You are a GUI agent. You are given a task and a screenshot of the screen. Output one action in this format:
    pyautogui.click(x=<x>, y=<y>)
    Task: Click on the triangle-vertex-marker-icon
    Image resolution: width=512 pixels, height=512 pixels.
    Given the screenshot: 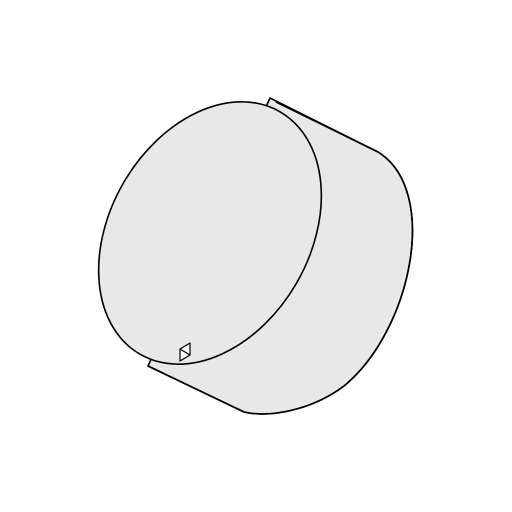 What is the action you would take?
    pyautogui.click(x=185, y=352)
    